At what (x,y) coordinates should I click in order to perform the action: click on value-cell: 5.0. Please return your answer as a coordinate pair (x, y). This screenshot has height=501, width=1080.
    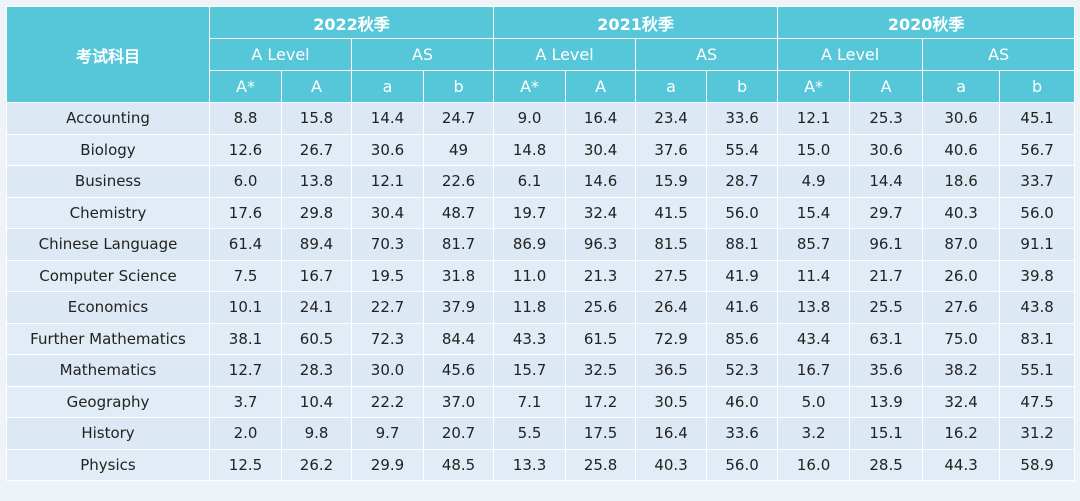
    Looking at the image, I should click on (814, 401).